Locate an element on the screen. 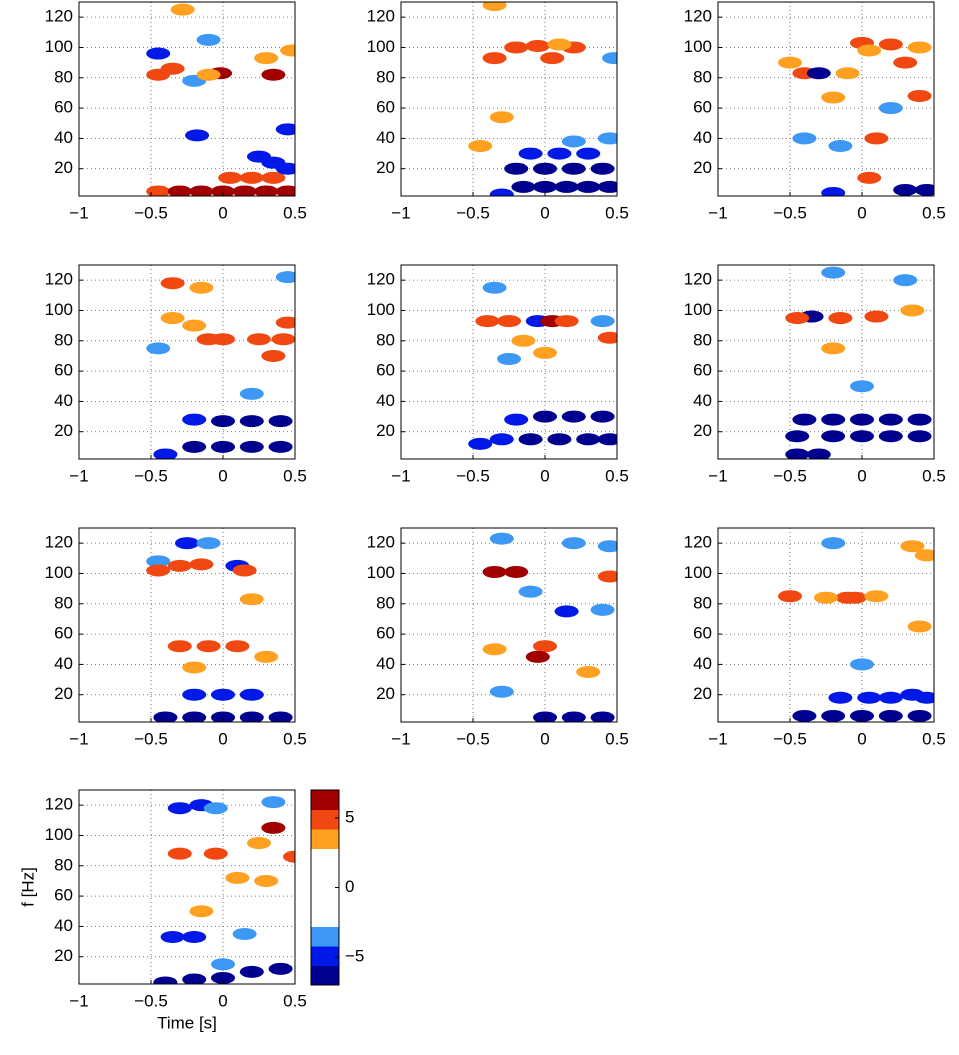 The height and width of the screenshot is (1055, 959). colorbar-tick-label: −5 is located at coordinates (354, 956).